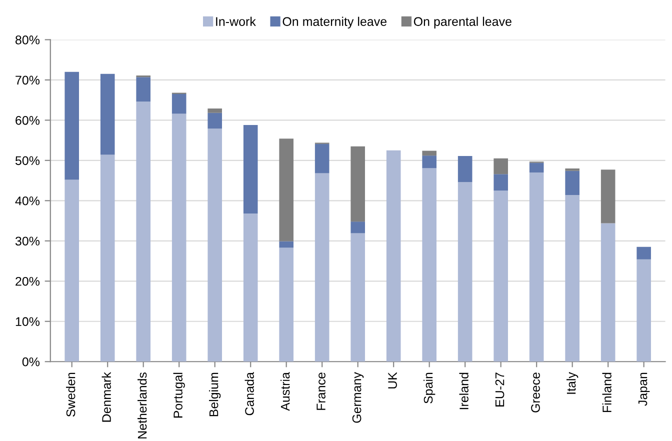 Image resolution: width=672 pixels, height=441 pixels. What do you see at coordinates (499, 389) in the screenshot?
I see `x-tick-label: EU-27` at bounding box center [499, 389].